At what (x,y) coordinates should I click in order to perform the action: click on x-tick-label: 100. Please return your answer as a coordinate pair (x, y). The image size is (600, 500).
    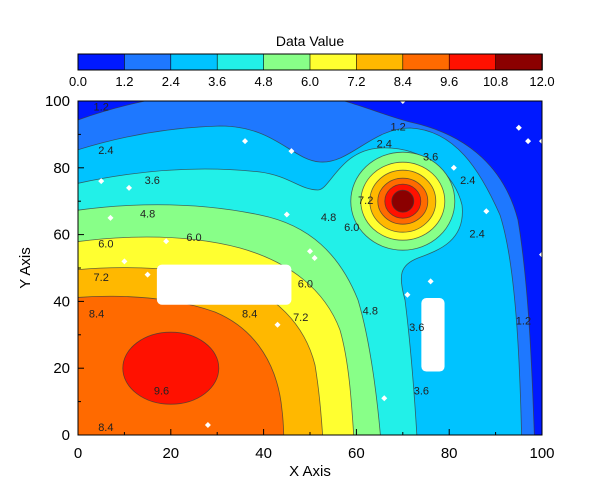
    Looking at the image, I should click on (541, 453).